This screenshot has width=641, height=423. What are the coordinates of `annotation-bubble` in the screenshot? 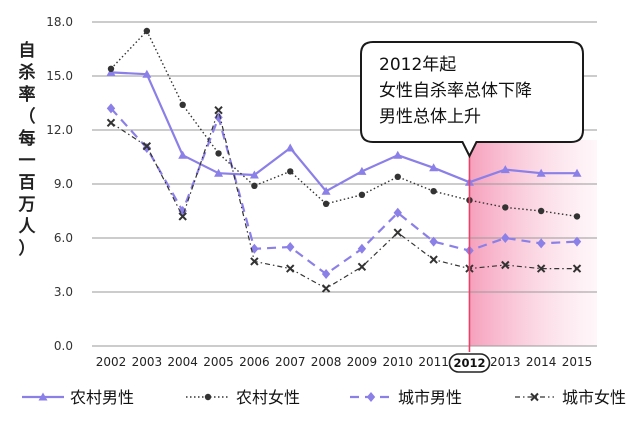 It's located at (472, 100).